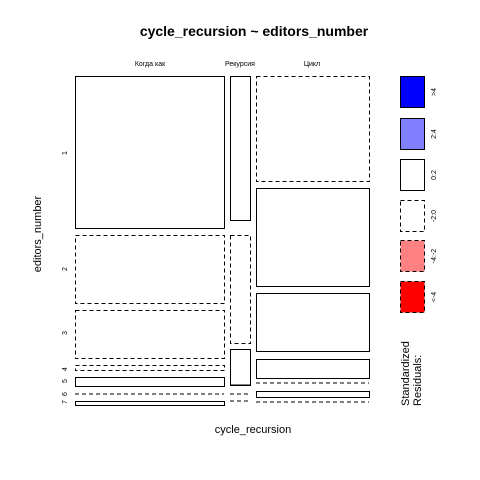 The image size is (480, 480). Describe the element at coordinates (65, 277) in the screenshot. I see `row-tick-labels: 1 2 3 4 5 6 7` at that location.